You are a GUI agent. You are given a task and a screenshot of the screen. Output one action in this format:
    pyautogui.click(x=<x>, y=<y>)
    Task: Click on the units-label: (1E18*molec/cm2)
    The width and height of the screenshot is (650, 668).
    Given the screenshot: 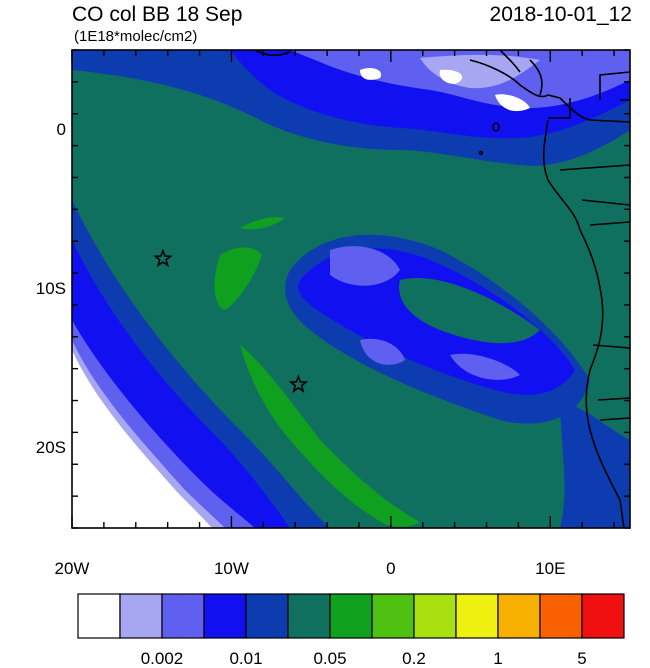 What is the action you would take?
    pyautogui.click(x=136, y=36)
    